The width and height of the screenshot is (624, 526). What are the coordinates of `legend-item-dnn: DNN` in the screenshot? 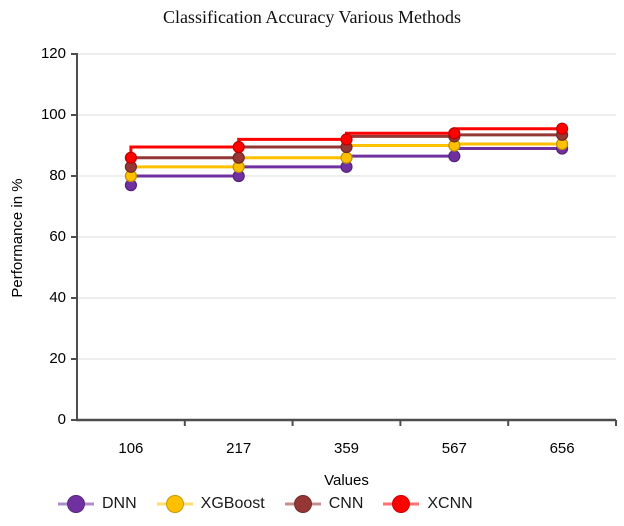 It's located at (97, 504).